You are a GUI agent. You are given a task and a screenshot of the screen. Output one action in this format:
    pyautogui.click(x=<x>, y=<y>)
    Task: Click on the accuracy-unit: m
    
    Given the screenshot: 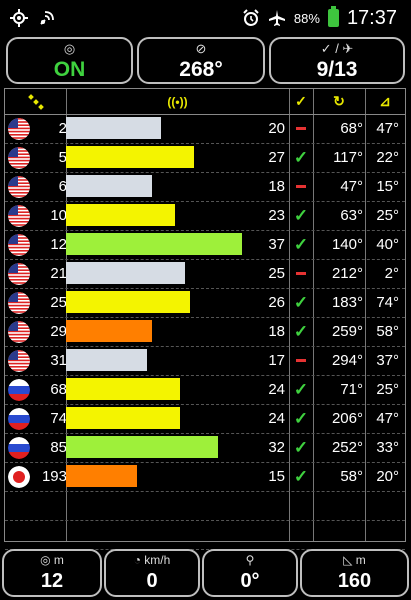 What is the action you would take?
    pyautogui.click(x=360, y=560)
    